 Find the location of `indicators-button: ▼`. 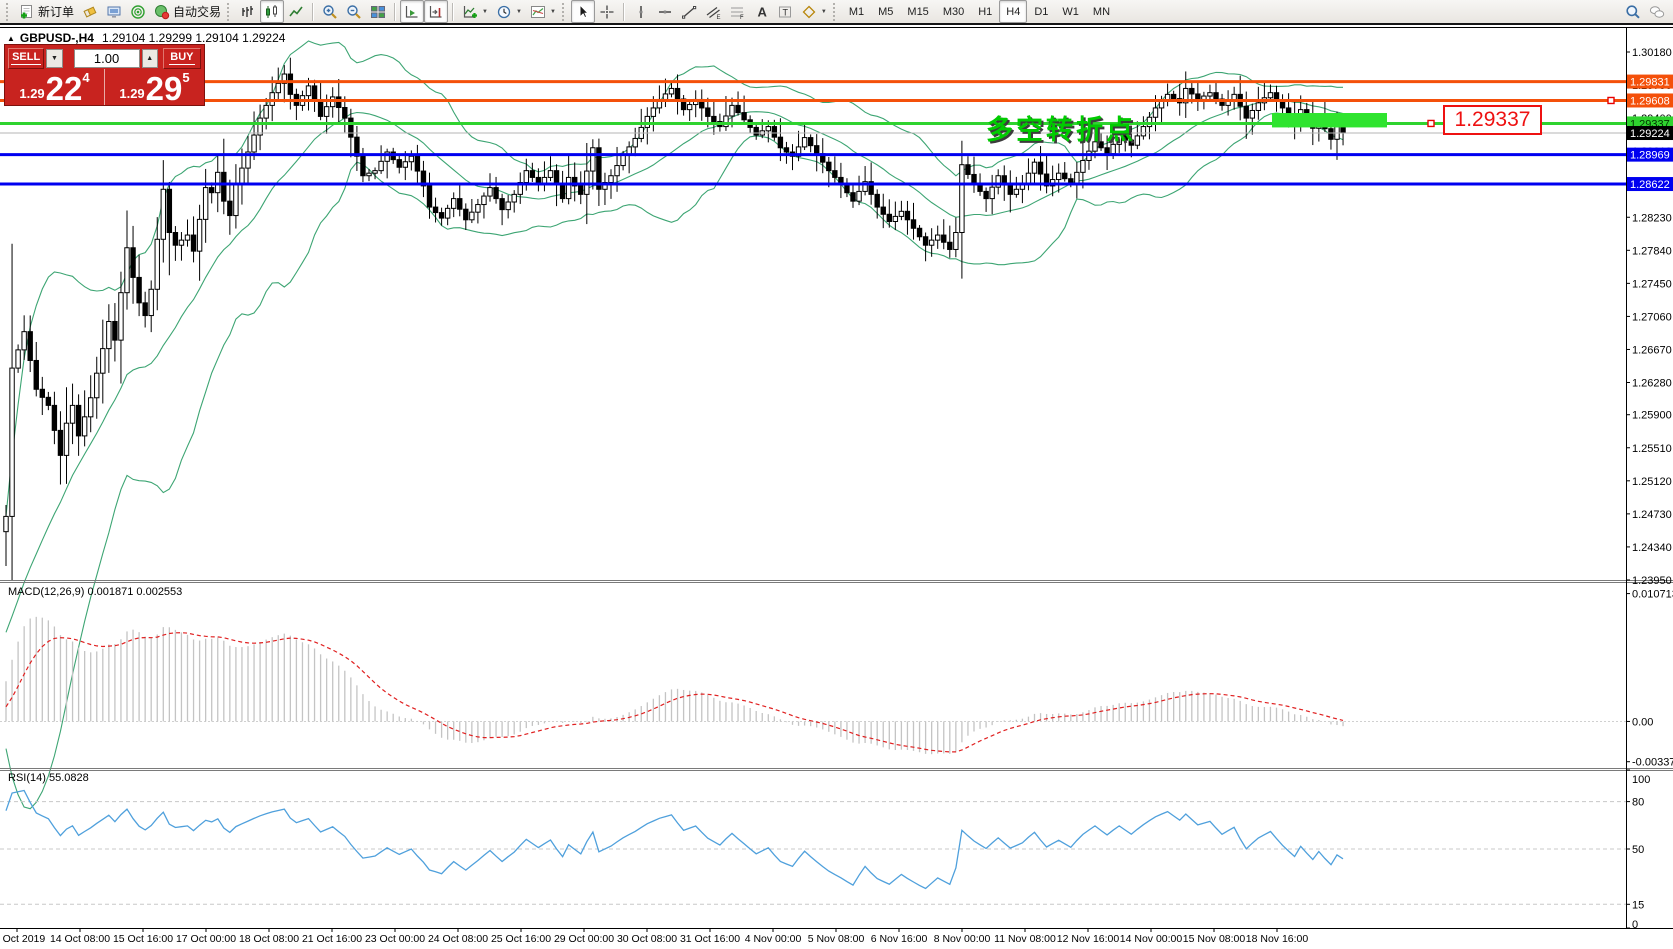

indicators-button: ▼ is located at coordinates (475, 11).